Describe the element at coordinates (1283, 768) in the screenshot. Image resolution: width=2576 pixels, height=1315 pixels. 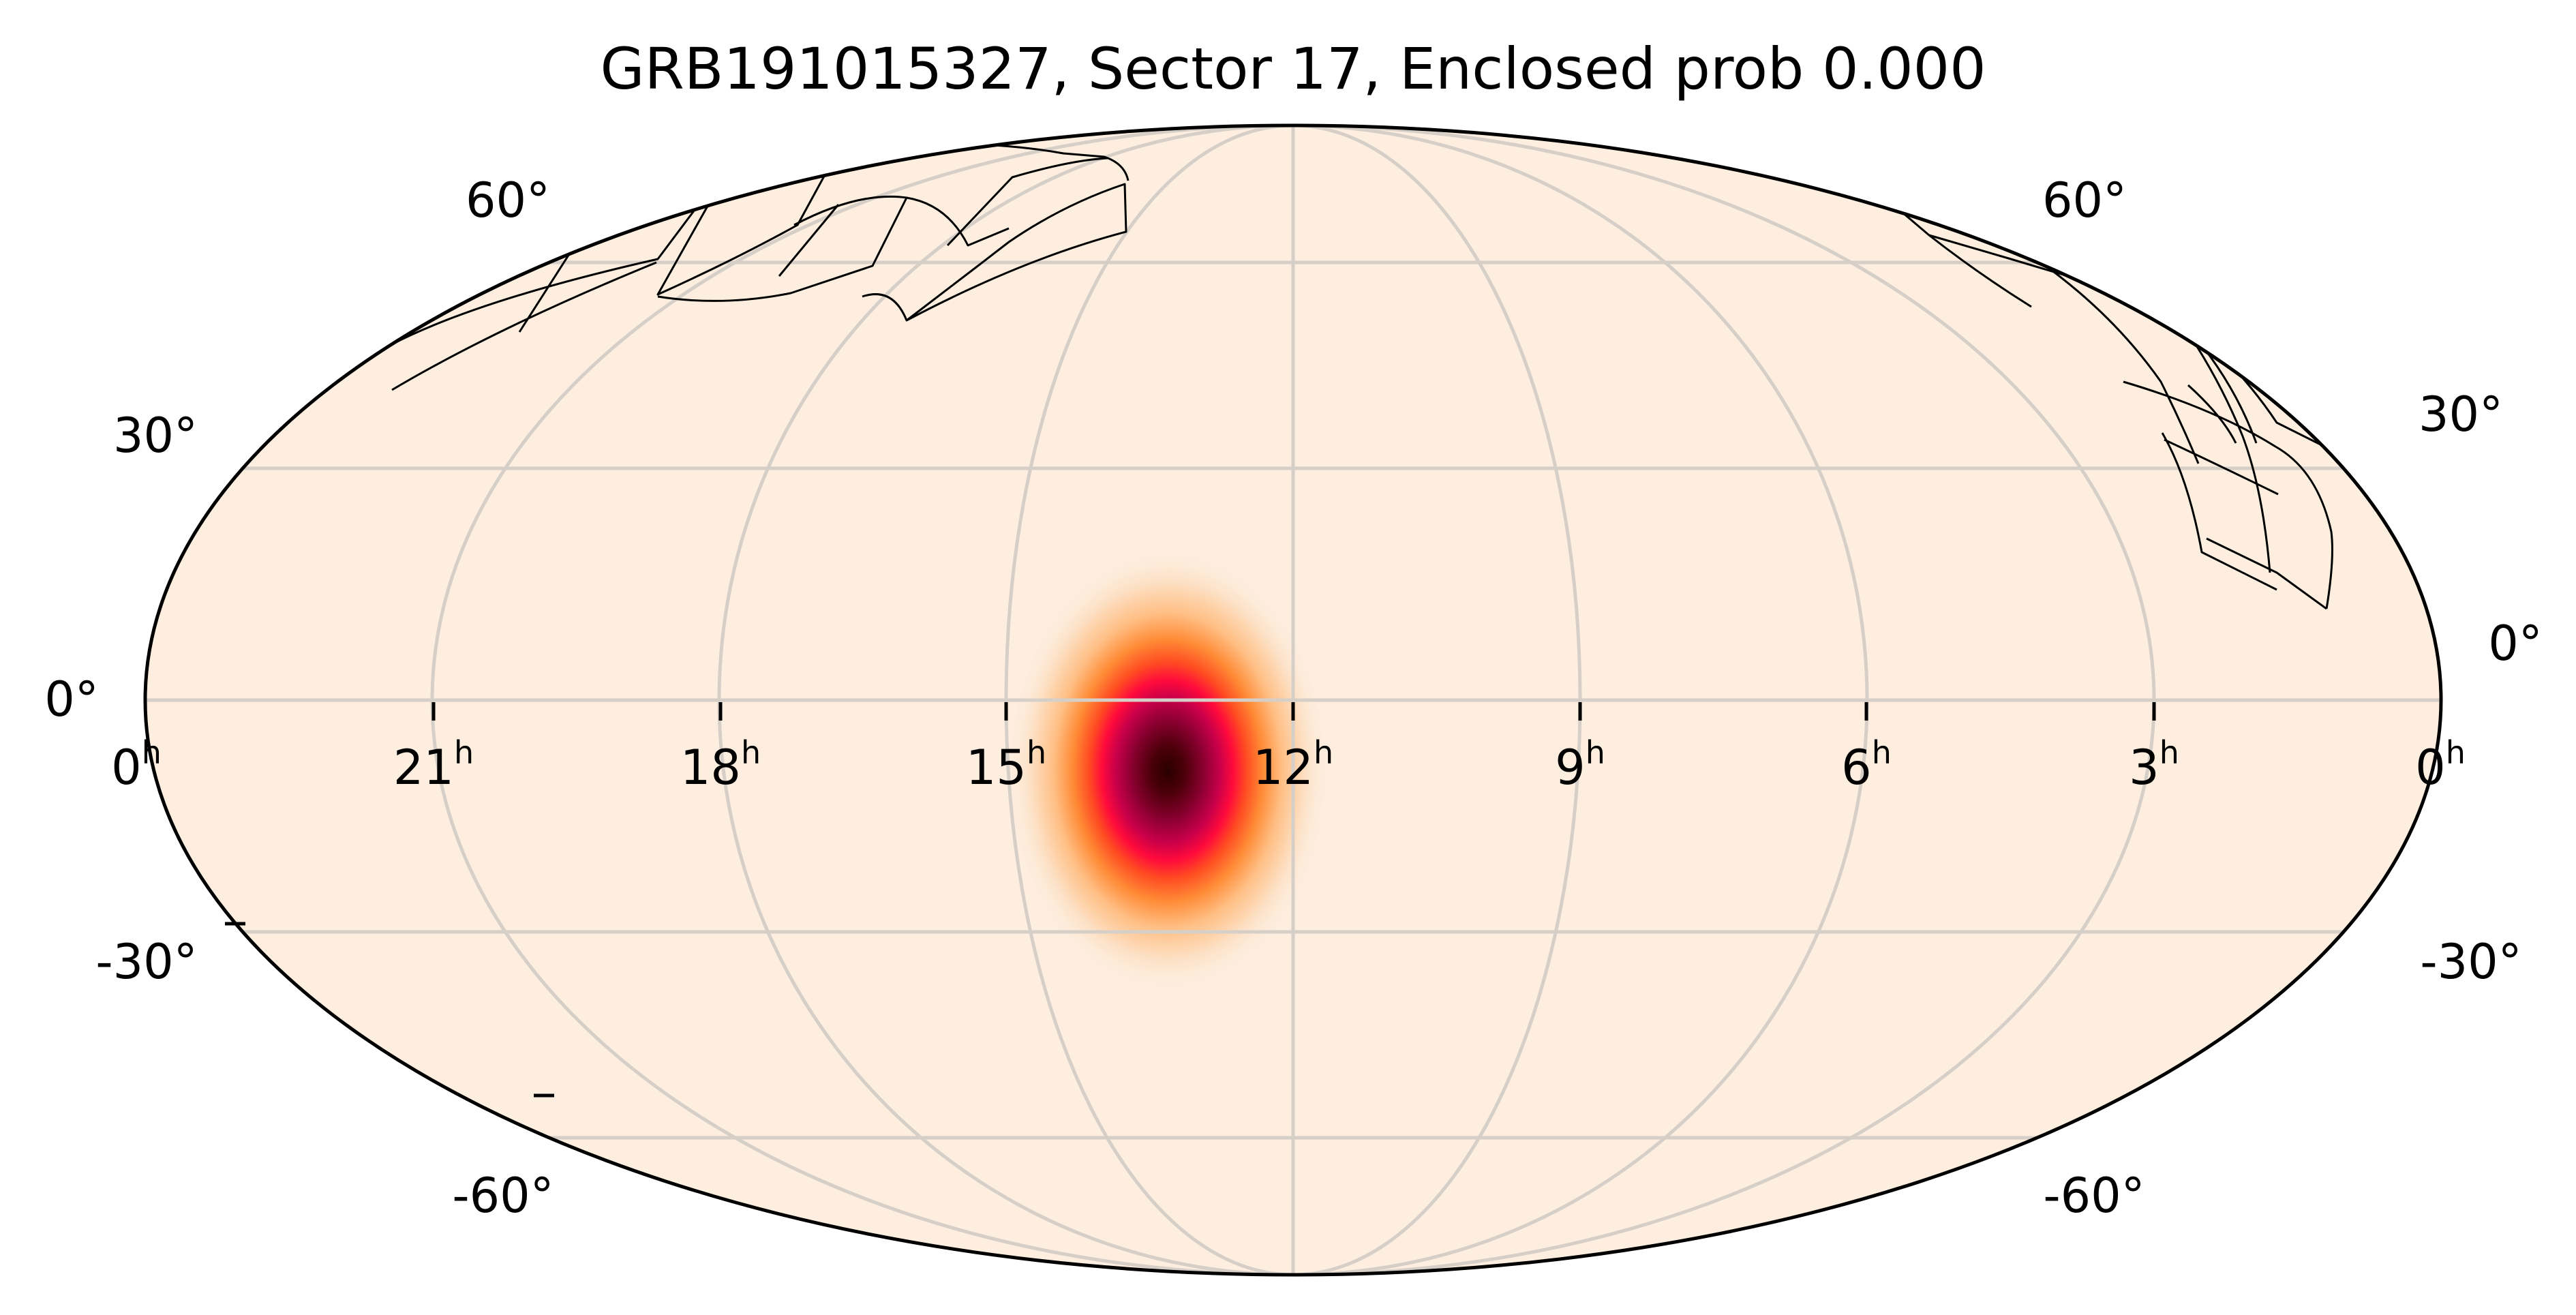
I see `ra-label-12h: 12` at that location.